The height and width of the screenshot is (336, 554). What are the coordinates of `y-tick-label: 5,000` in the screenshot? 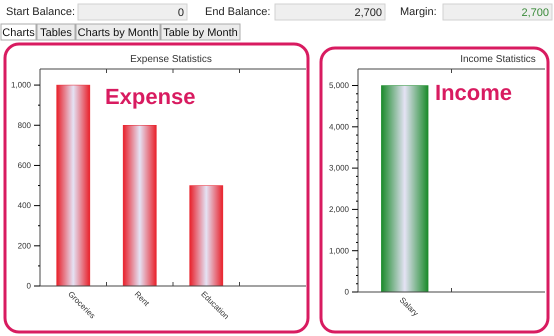 It's located at (339, 85).